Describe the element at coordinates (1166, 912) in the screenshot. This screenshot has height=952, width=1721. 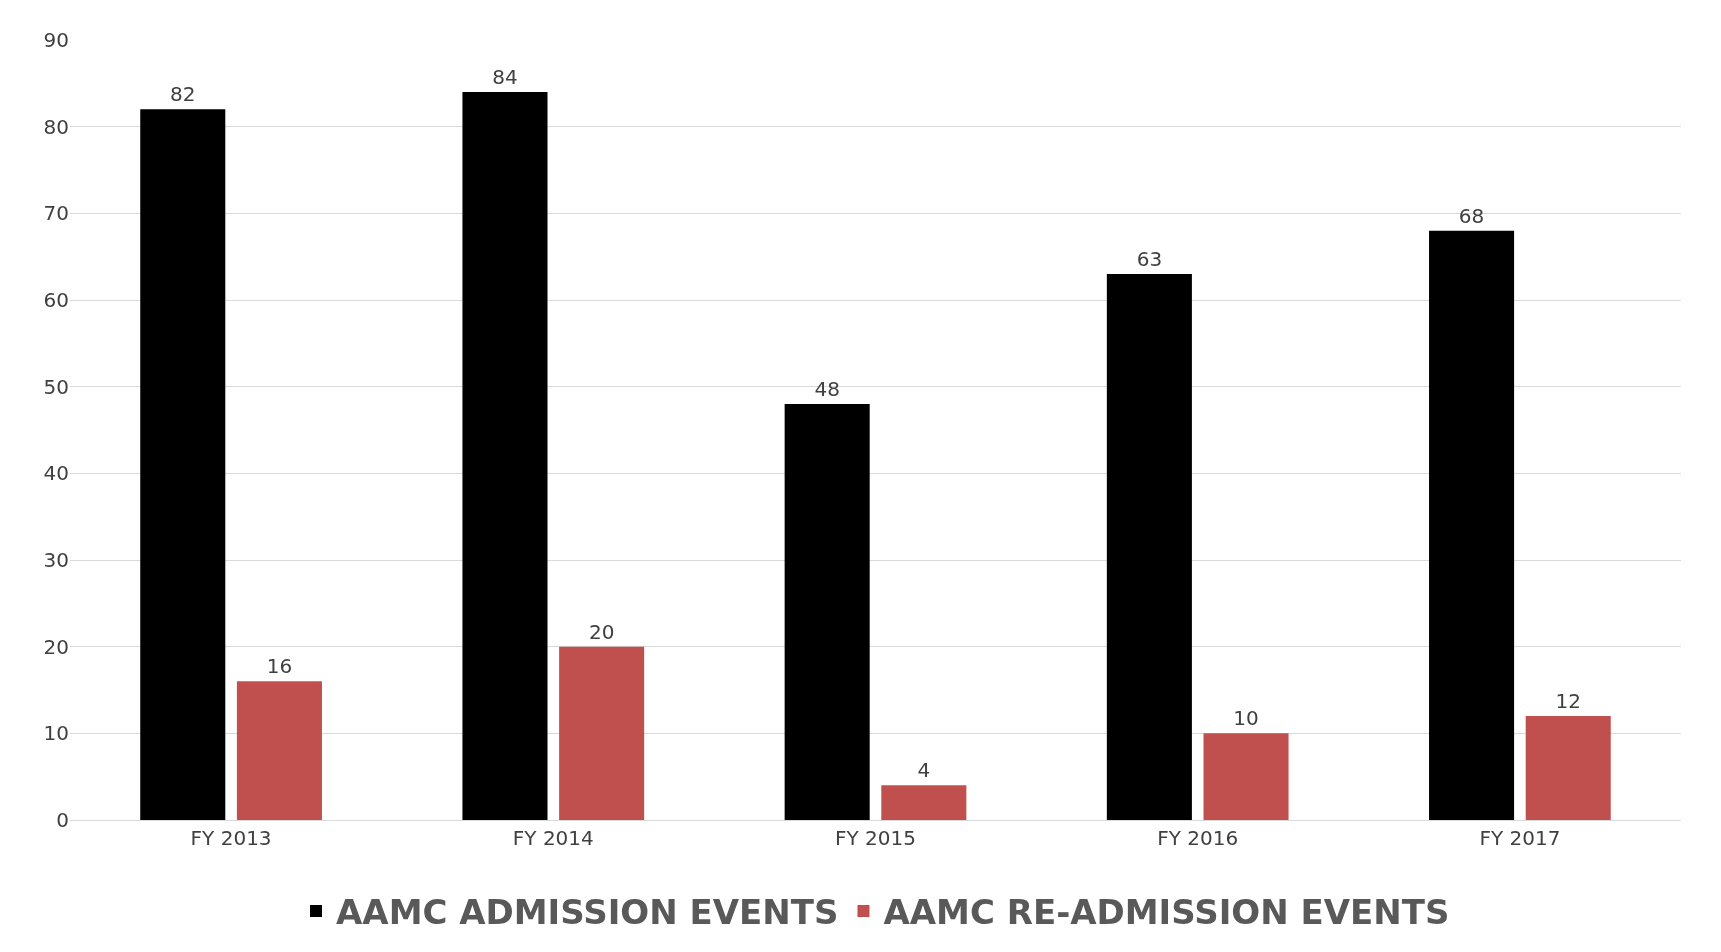
I see `legend-label: AAMC RE-ADMISSION EVENTS` at that location.